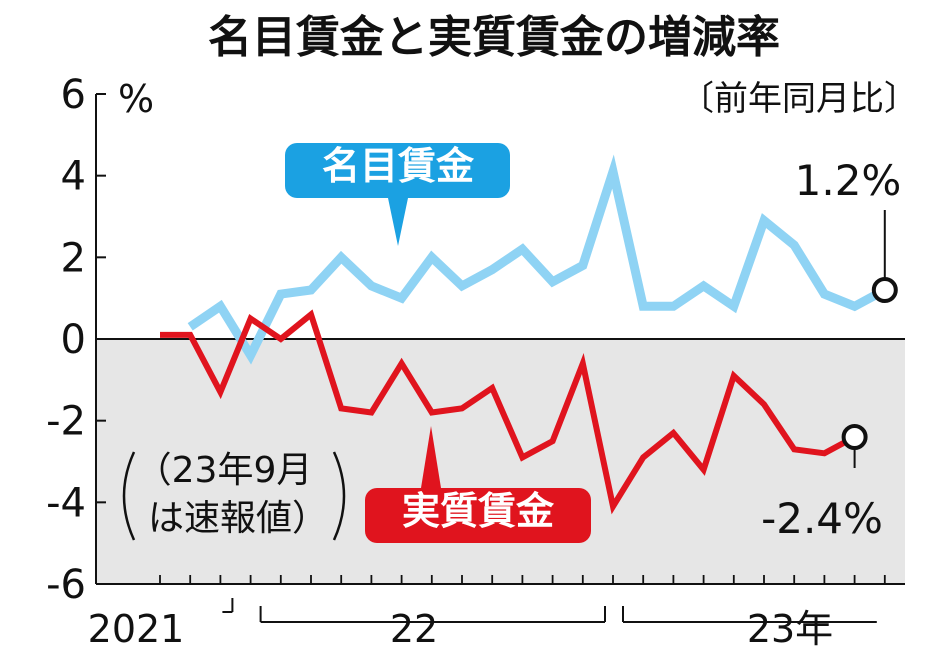 This screenshot has width=934, height=661. What do you see at coordinates (238, 518) in the screenshot?
I see `note-line-2: は速報値）` at bounding box center [238, 518].